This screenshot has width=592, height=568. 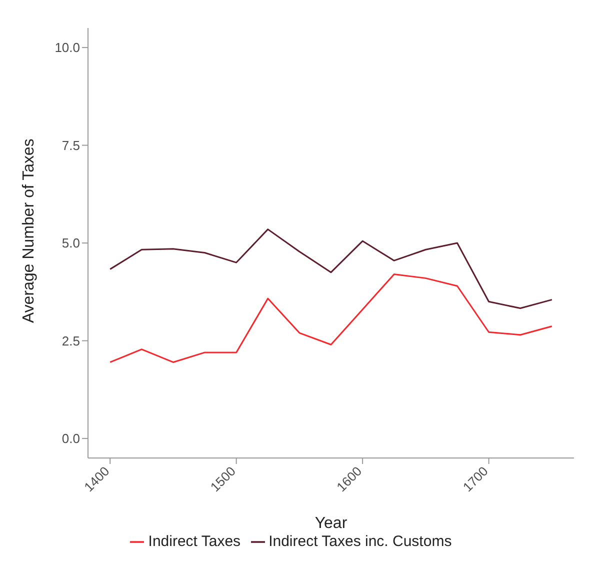 I want to click on y-tick-label: 7.5, so click(x=71, y=145).